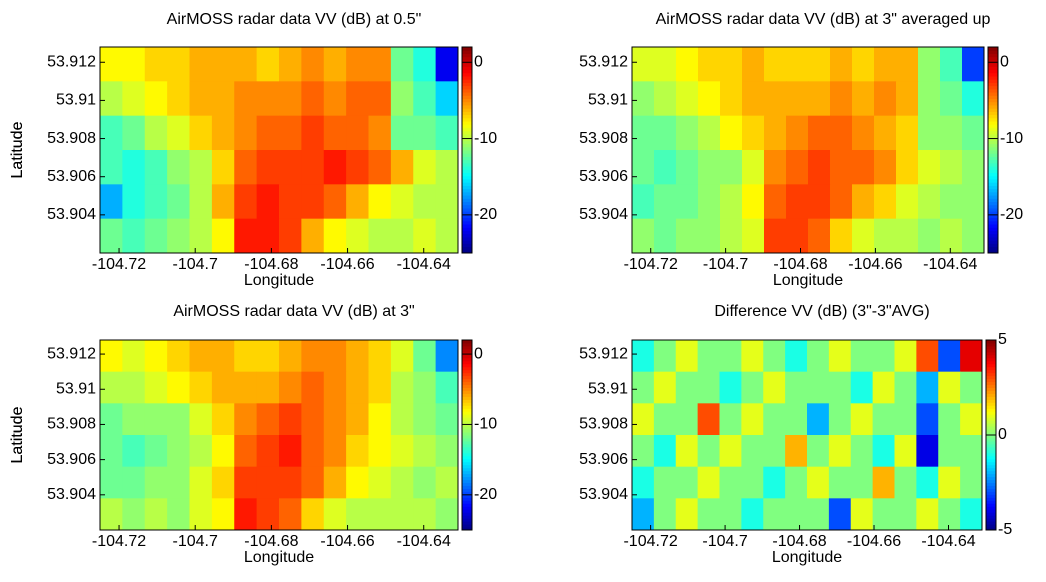 This screenshot has height=582, width=1046. What do you see at coordinates (1002, 434) in the screenshot?
I see `colorbar-tick-label: 0` at bounding box center [1002, 434].